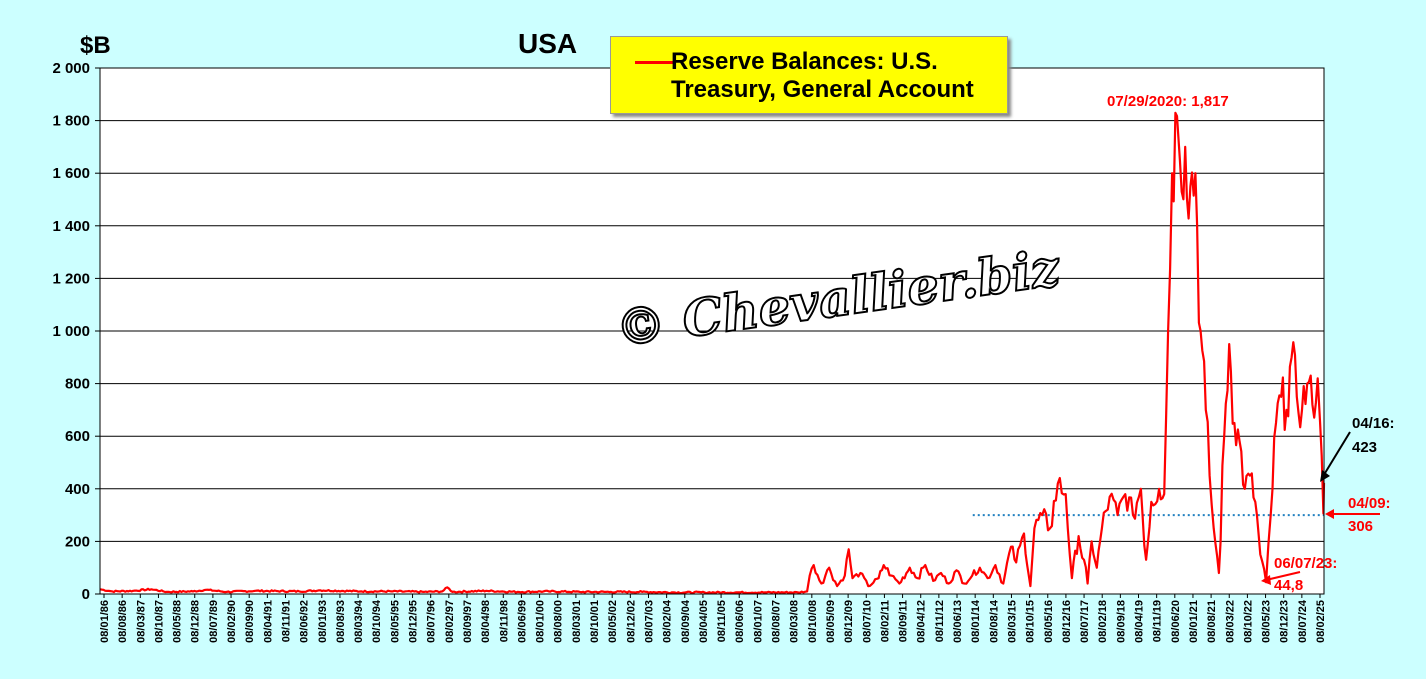 The height and width of the screenshot is (679, 1426). Describe the element at coordinates (268, 621) in the screenshot. I see `x-tick-label: 08/04/91` at that location.